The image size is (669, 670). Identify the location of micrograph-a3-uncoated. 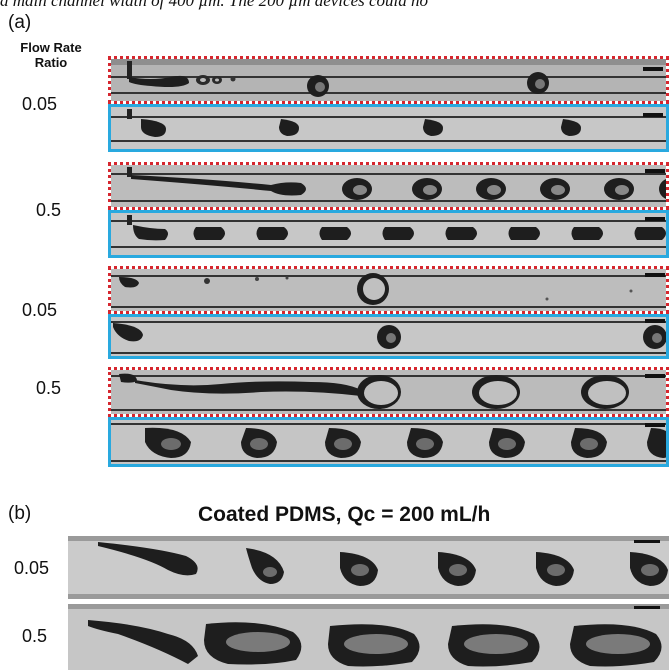
(388, 290).